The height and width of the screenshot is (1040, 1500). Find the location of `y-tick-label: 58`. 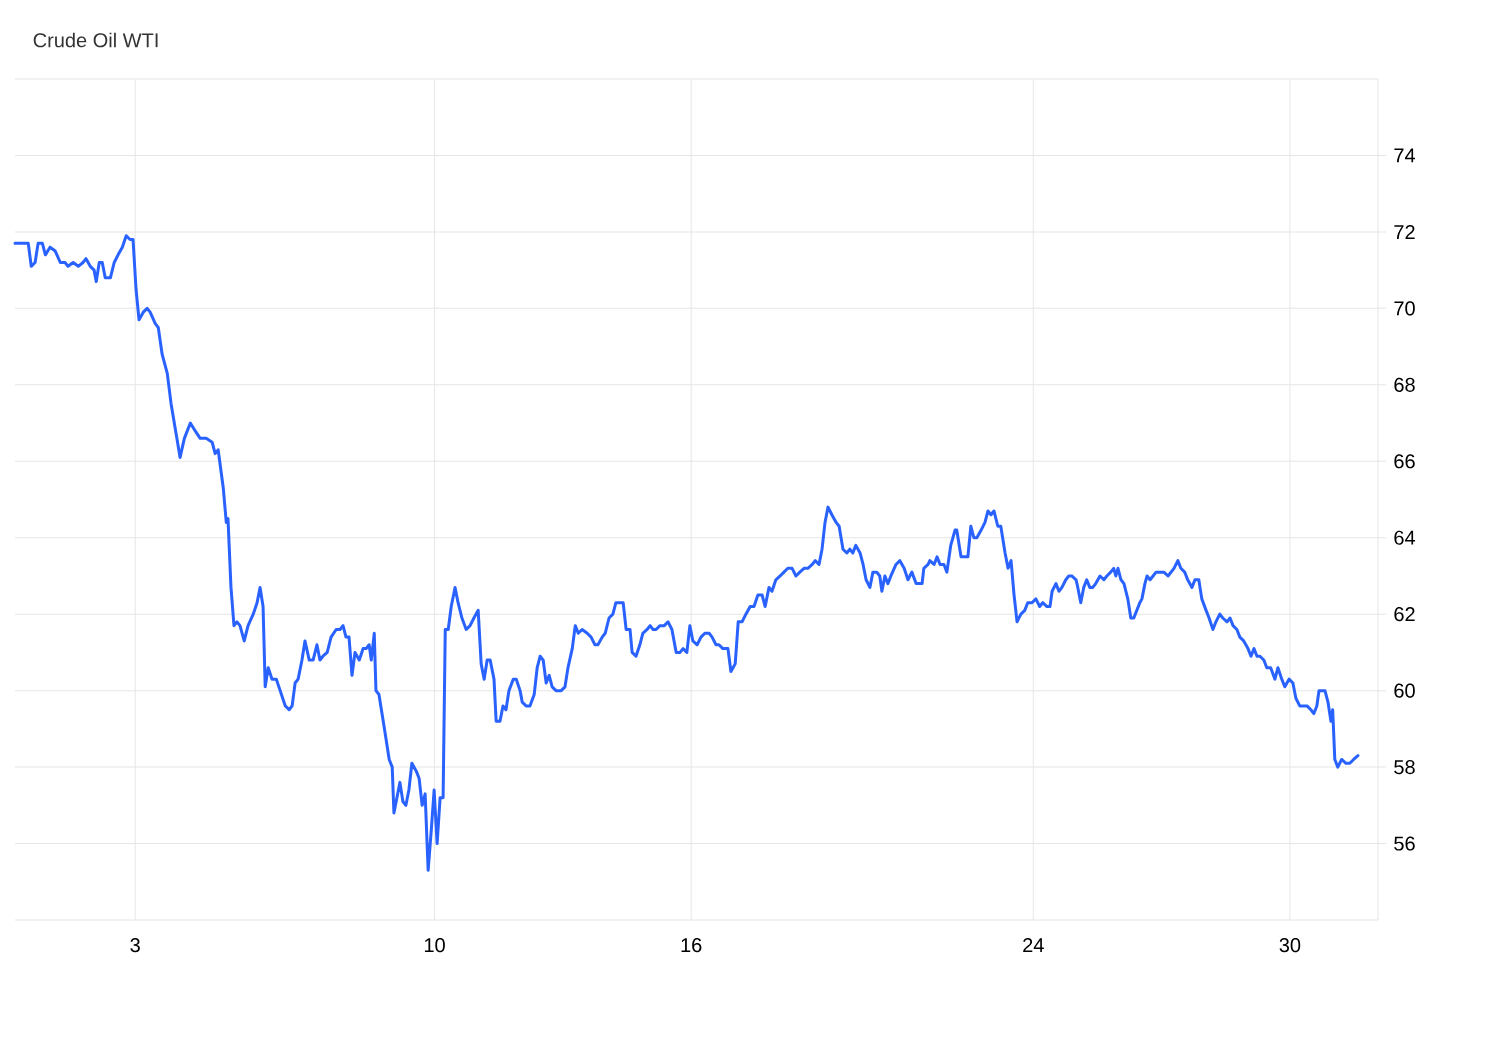

y-tick-label: 58 is located at coordinates (1404, 767).